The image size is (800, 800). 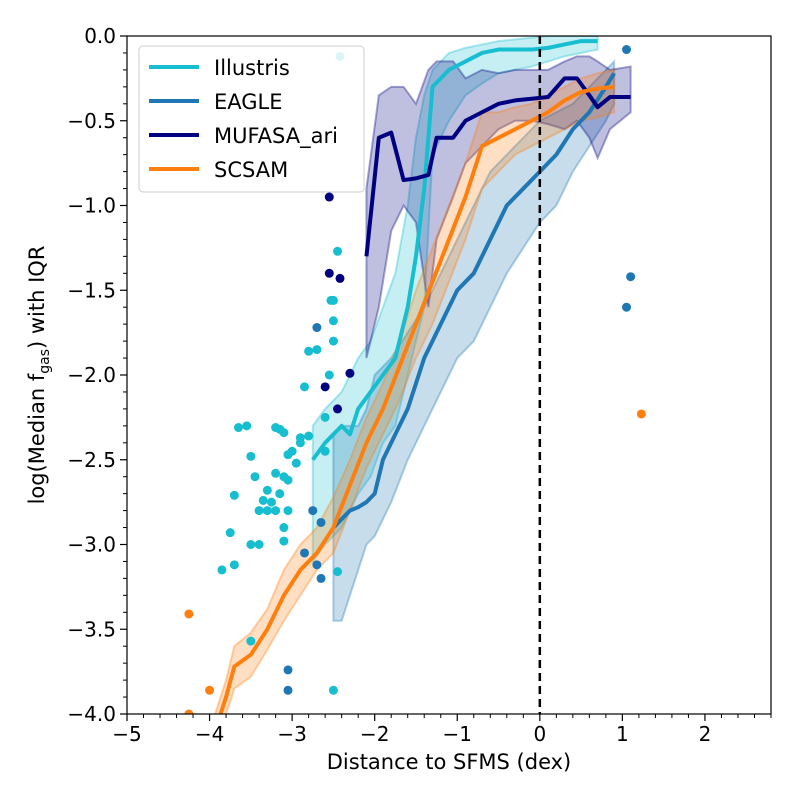 I want to click on legend-label-illustris: Illustris, so click(x=252, y=68).